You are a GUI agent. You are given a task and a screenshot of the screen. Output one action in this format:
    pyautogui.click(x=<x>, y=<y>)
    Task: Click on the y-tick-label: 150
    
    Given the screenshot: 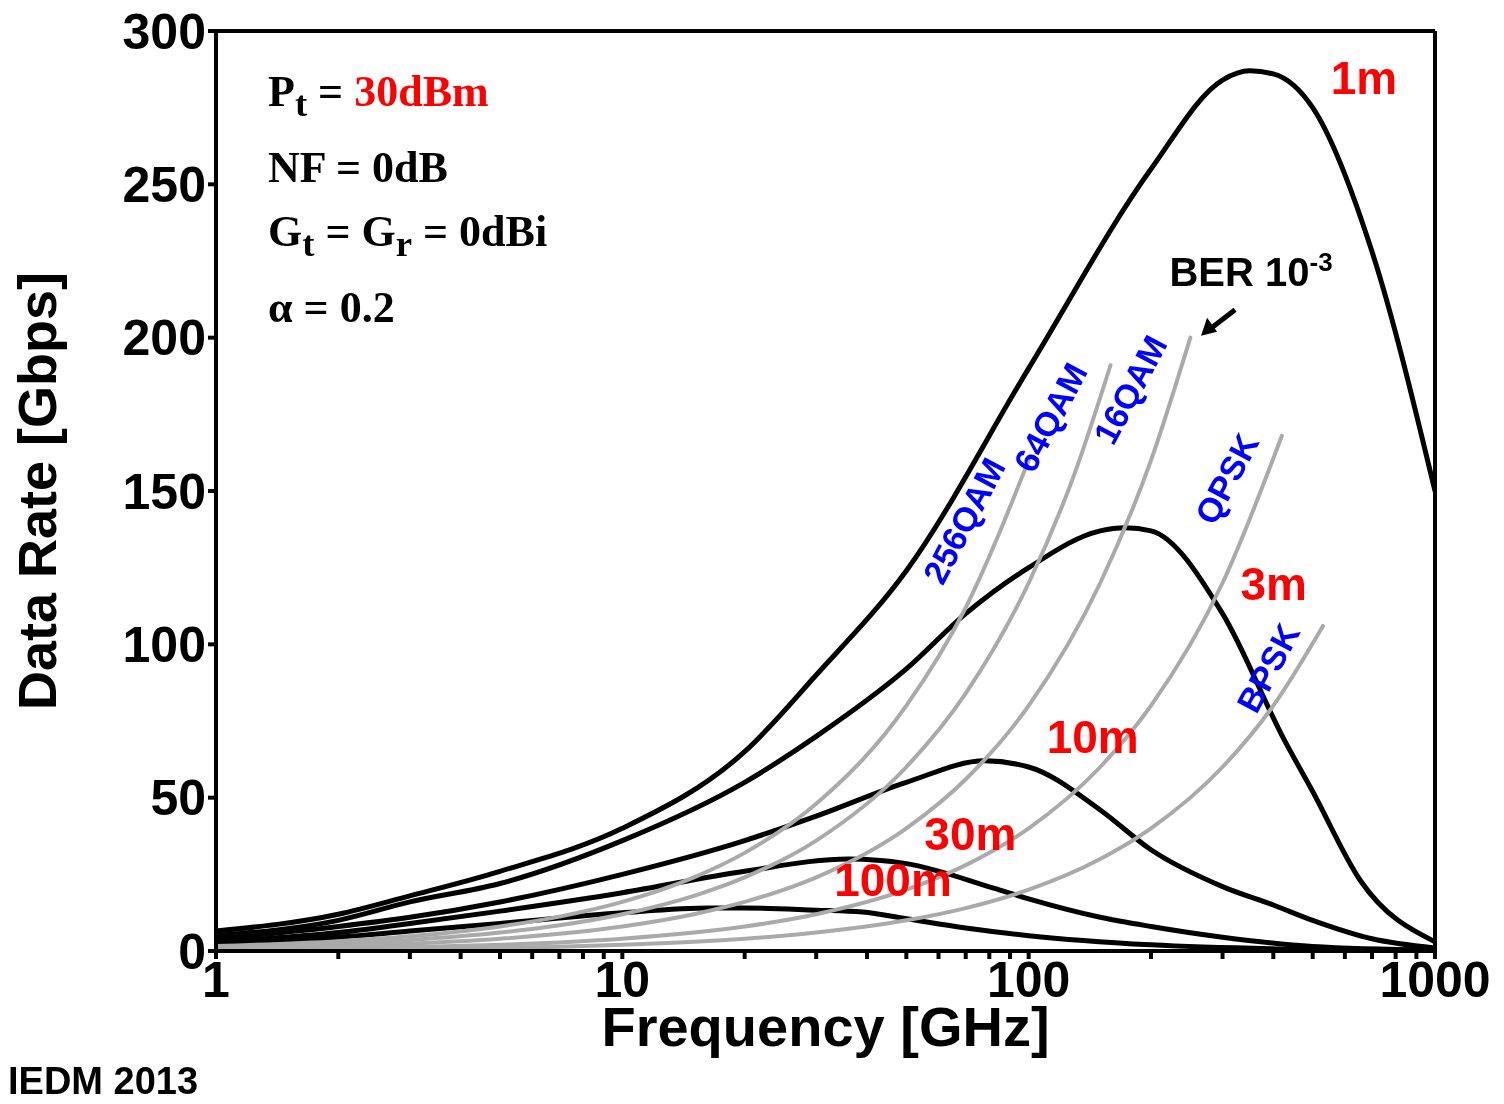 What is the action you would take?
    pyautogui.click(x=164, y=491)
    